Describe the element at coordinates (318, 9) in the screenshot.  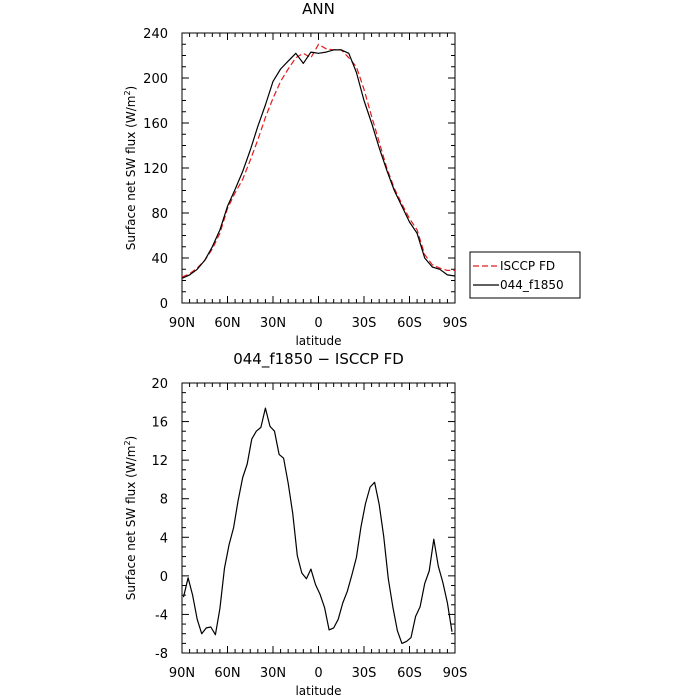
I see `chart-title: ANN` at that location.